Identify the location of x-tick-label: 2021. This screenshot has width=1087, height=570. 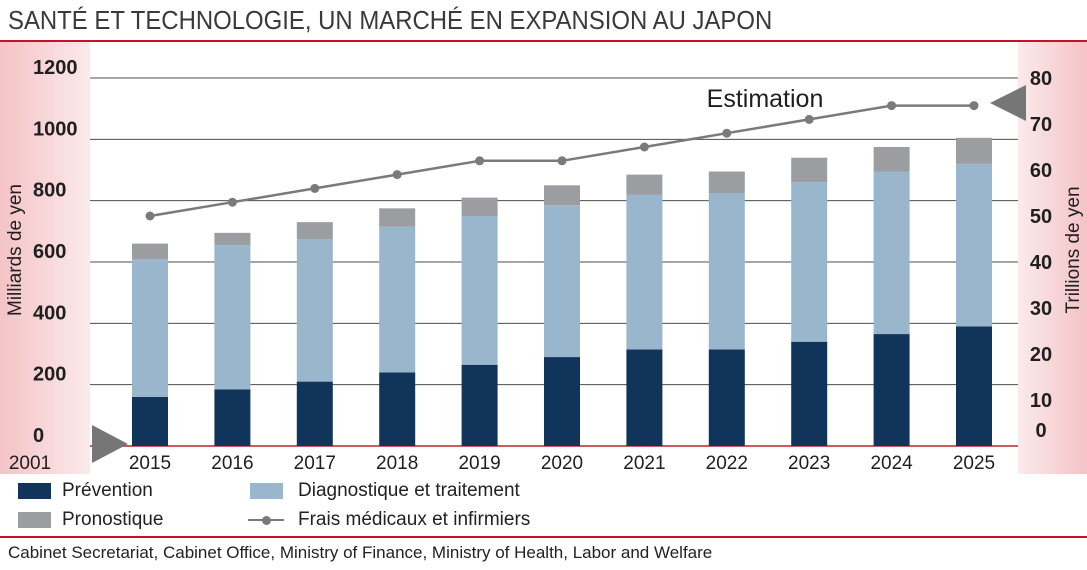
(644, 463).